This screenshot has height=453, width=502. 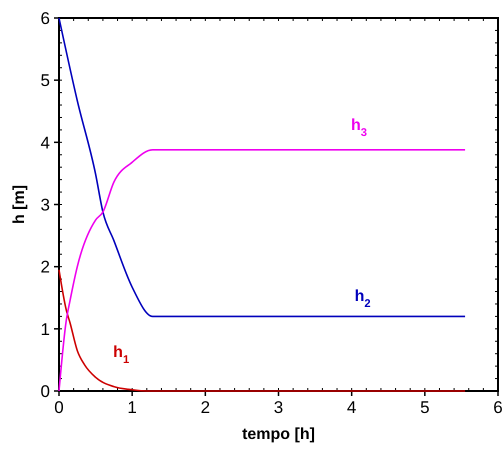 I want to click on series-label: h$_{3}$, so click(x=358, y=127).